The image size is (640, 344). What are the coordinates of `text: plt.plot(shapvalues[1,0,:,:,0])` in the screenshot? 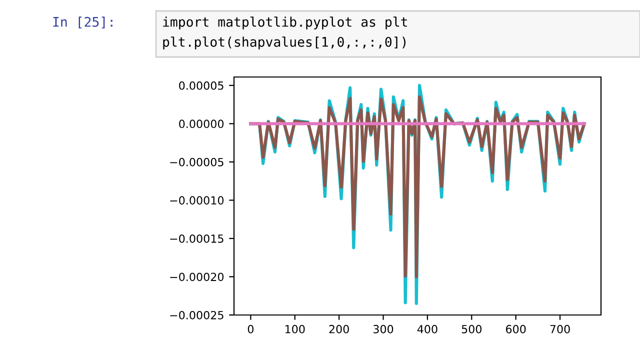 It's located at (284, 43).